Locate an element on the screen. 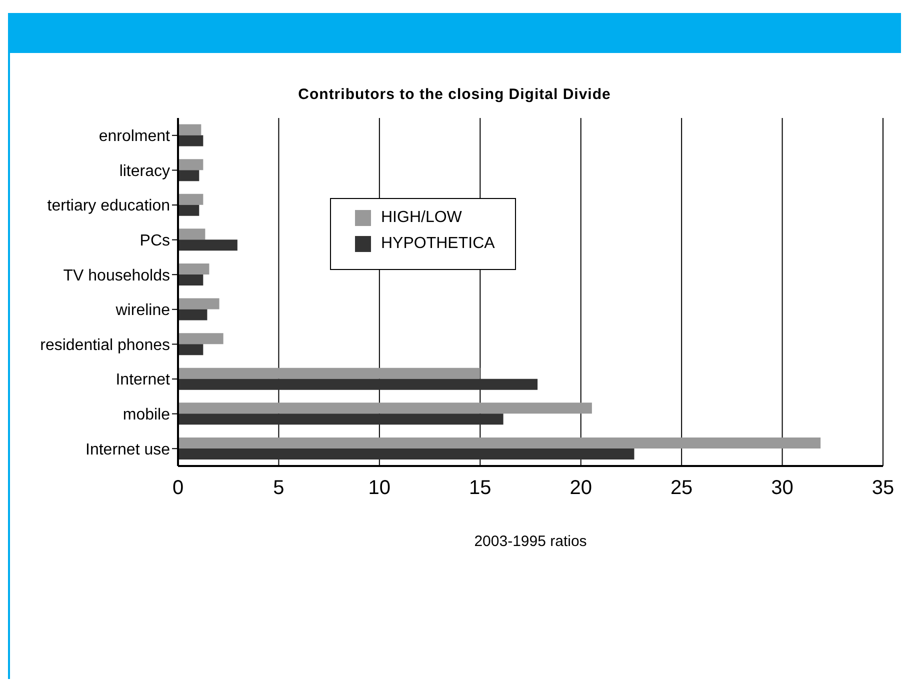 This screenshot has height=687, width=909. x-tick-label: 30 is located at coordinates (782, 488).